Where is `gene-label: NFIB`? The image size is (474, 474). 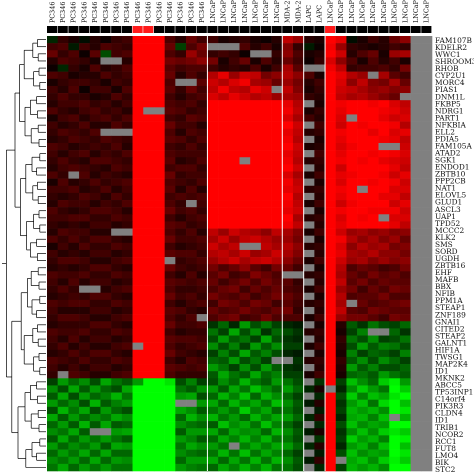
gene-label: NFIB is located at coordinates (445, 293).